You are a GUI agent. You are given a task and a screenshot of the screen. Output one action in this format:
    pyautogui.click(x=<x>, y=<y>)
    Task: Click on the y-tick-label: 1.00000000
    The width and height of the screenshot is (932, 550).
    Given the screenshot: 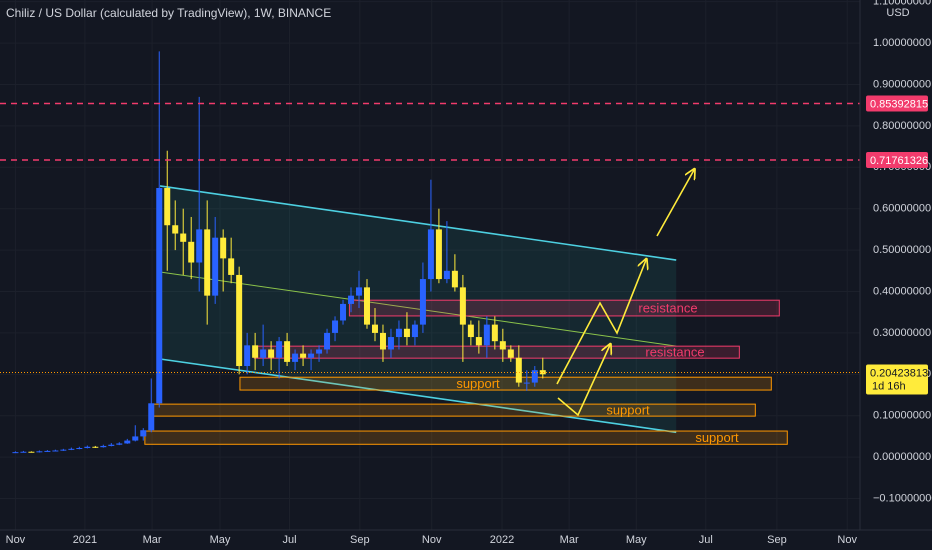 What is the action you would take?
    pyautogui.click(x=902, y=43)
    